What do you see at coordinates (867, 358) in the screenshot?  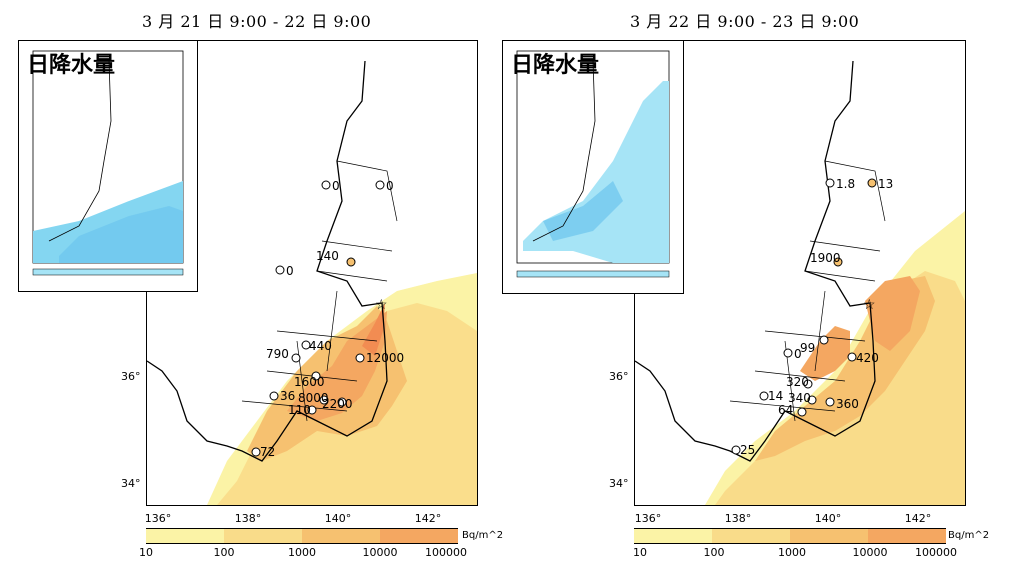 I see `station-value: 420` at bounding box center [867, 358].